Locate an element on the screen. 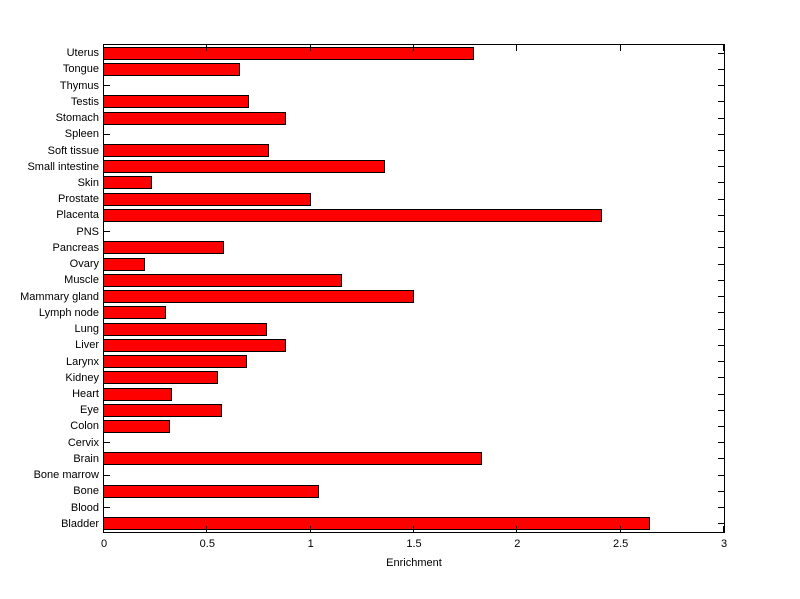 The image size is (800, 599). y-axis-label: Tongue is located at coordinates (80, 69).